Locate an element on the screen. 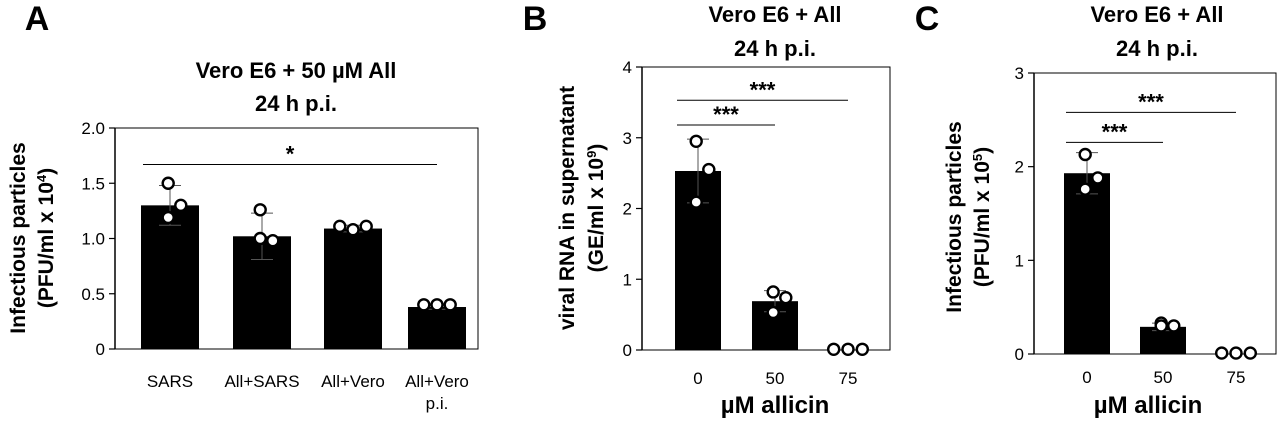 This screenshot has height=422, width=1280. y-axis-units-text: (GE/ml x 10 is located at coordinates (596, 215).